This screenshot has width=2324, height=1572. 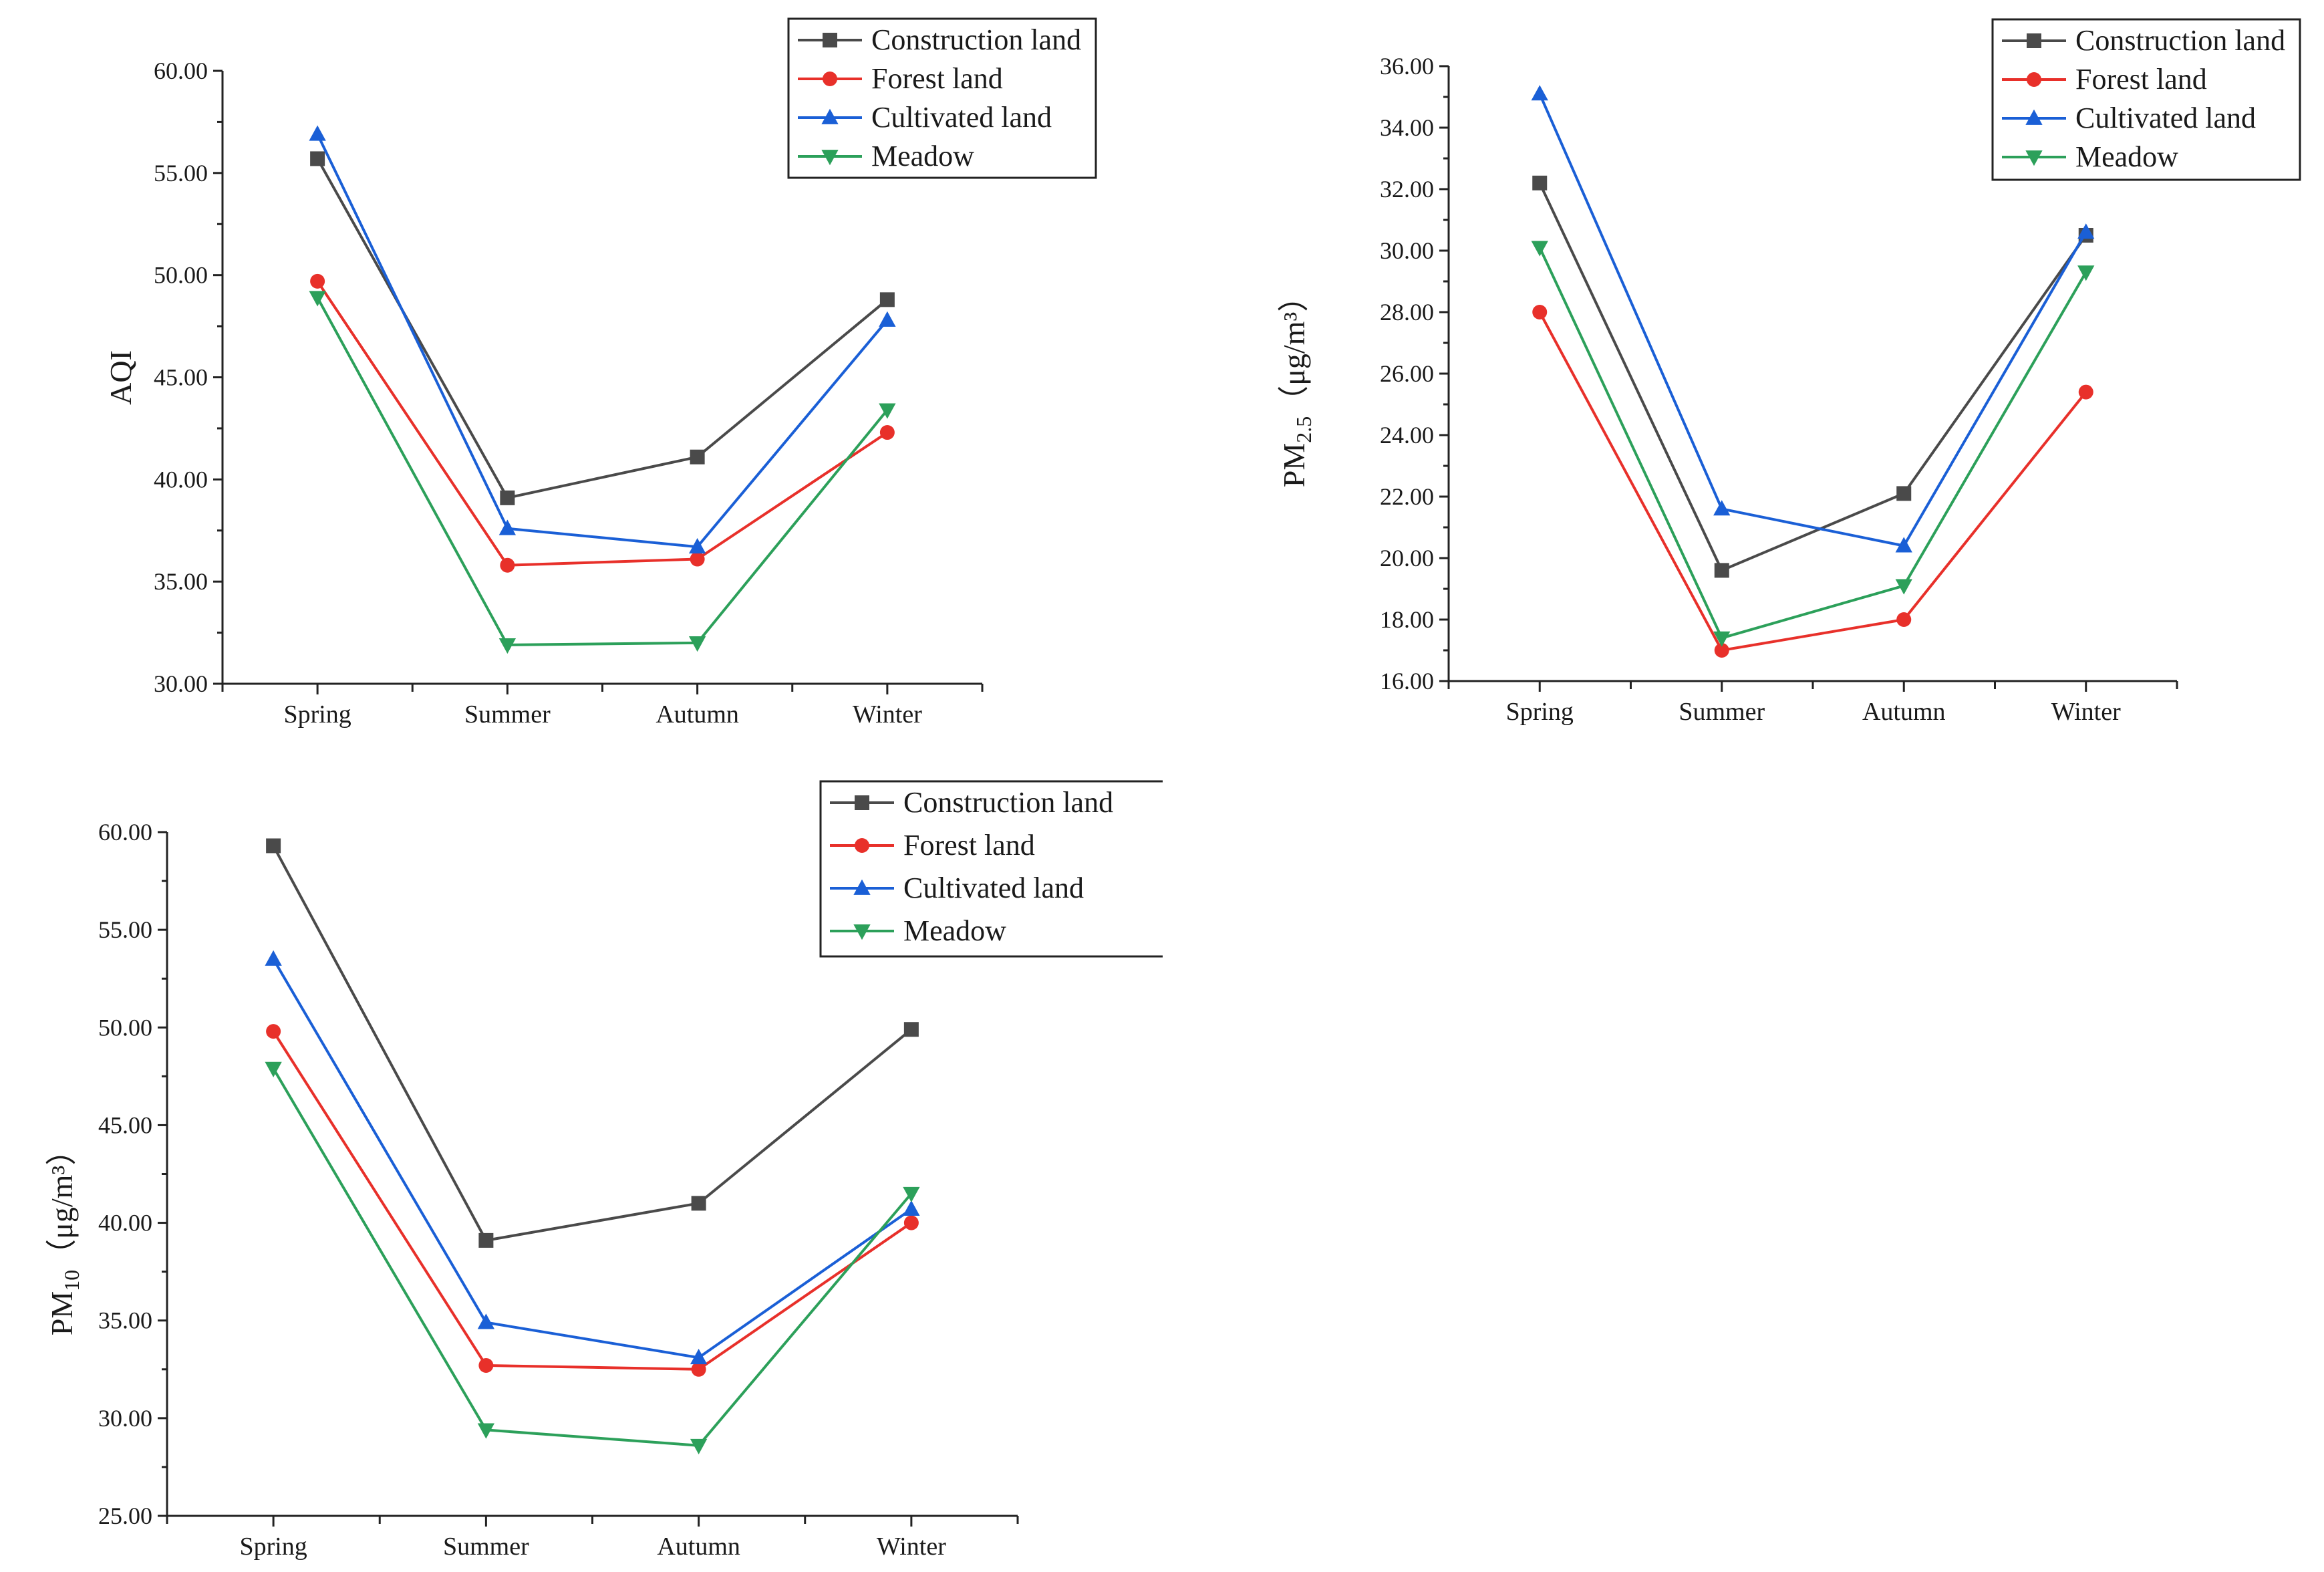 I want to click on pm10-series, so click(x=592, y=1146).